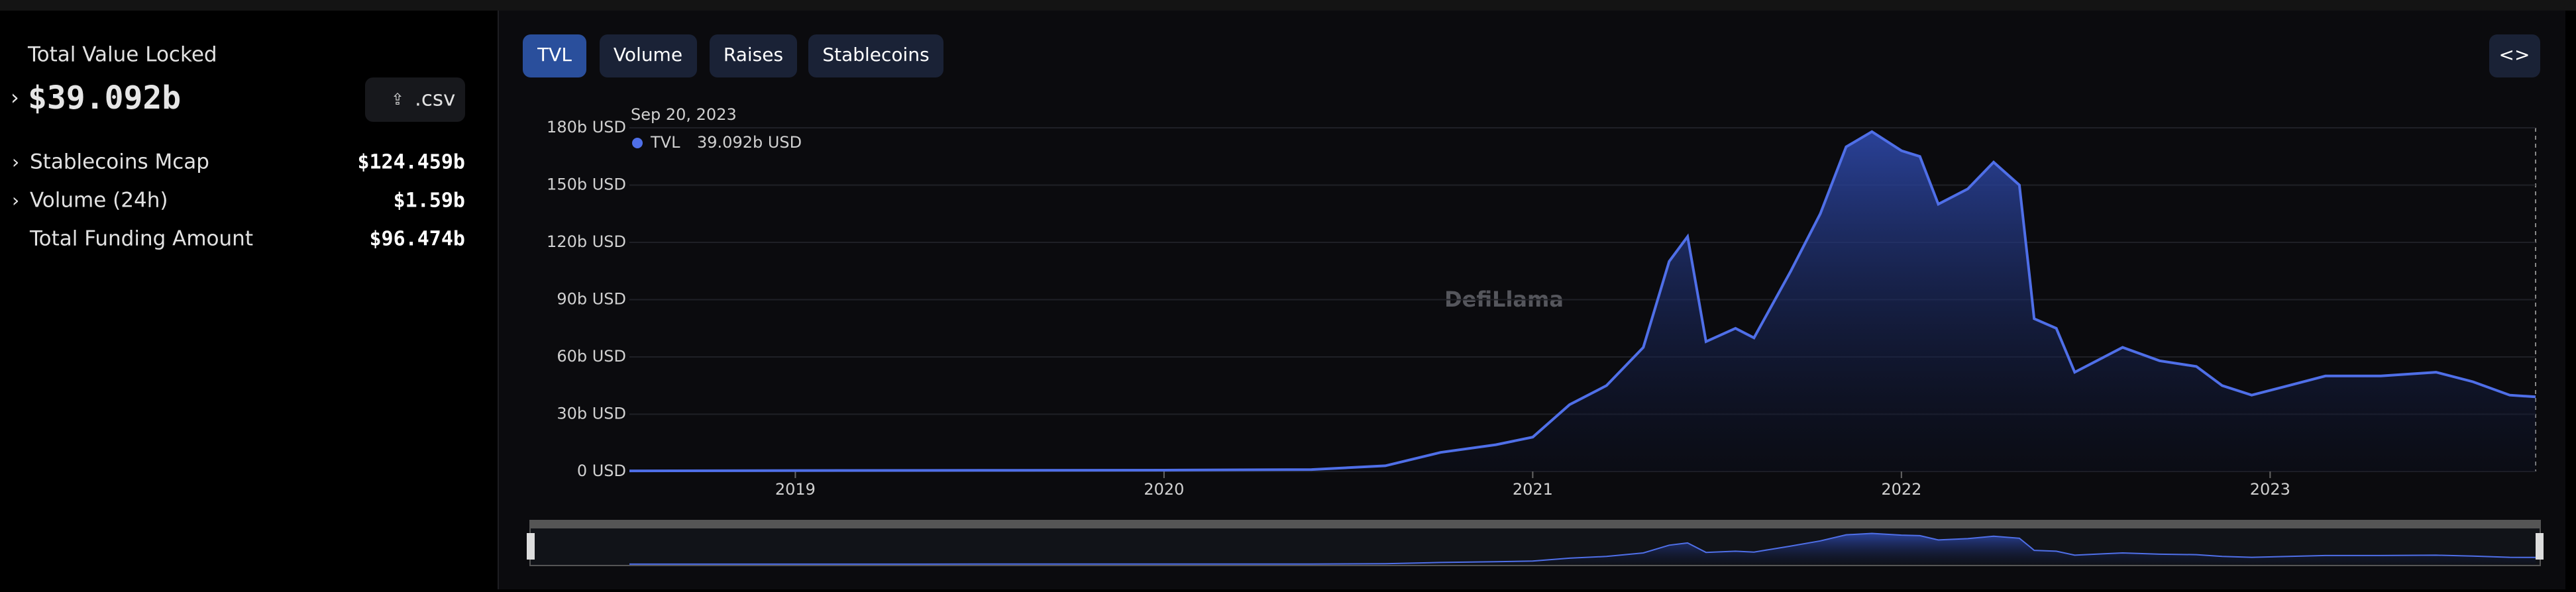  I want to click on tooltip-value: 39.092b USD, so click(749, 142).